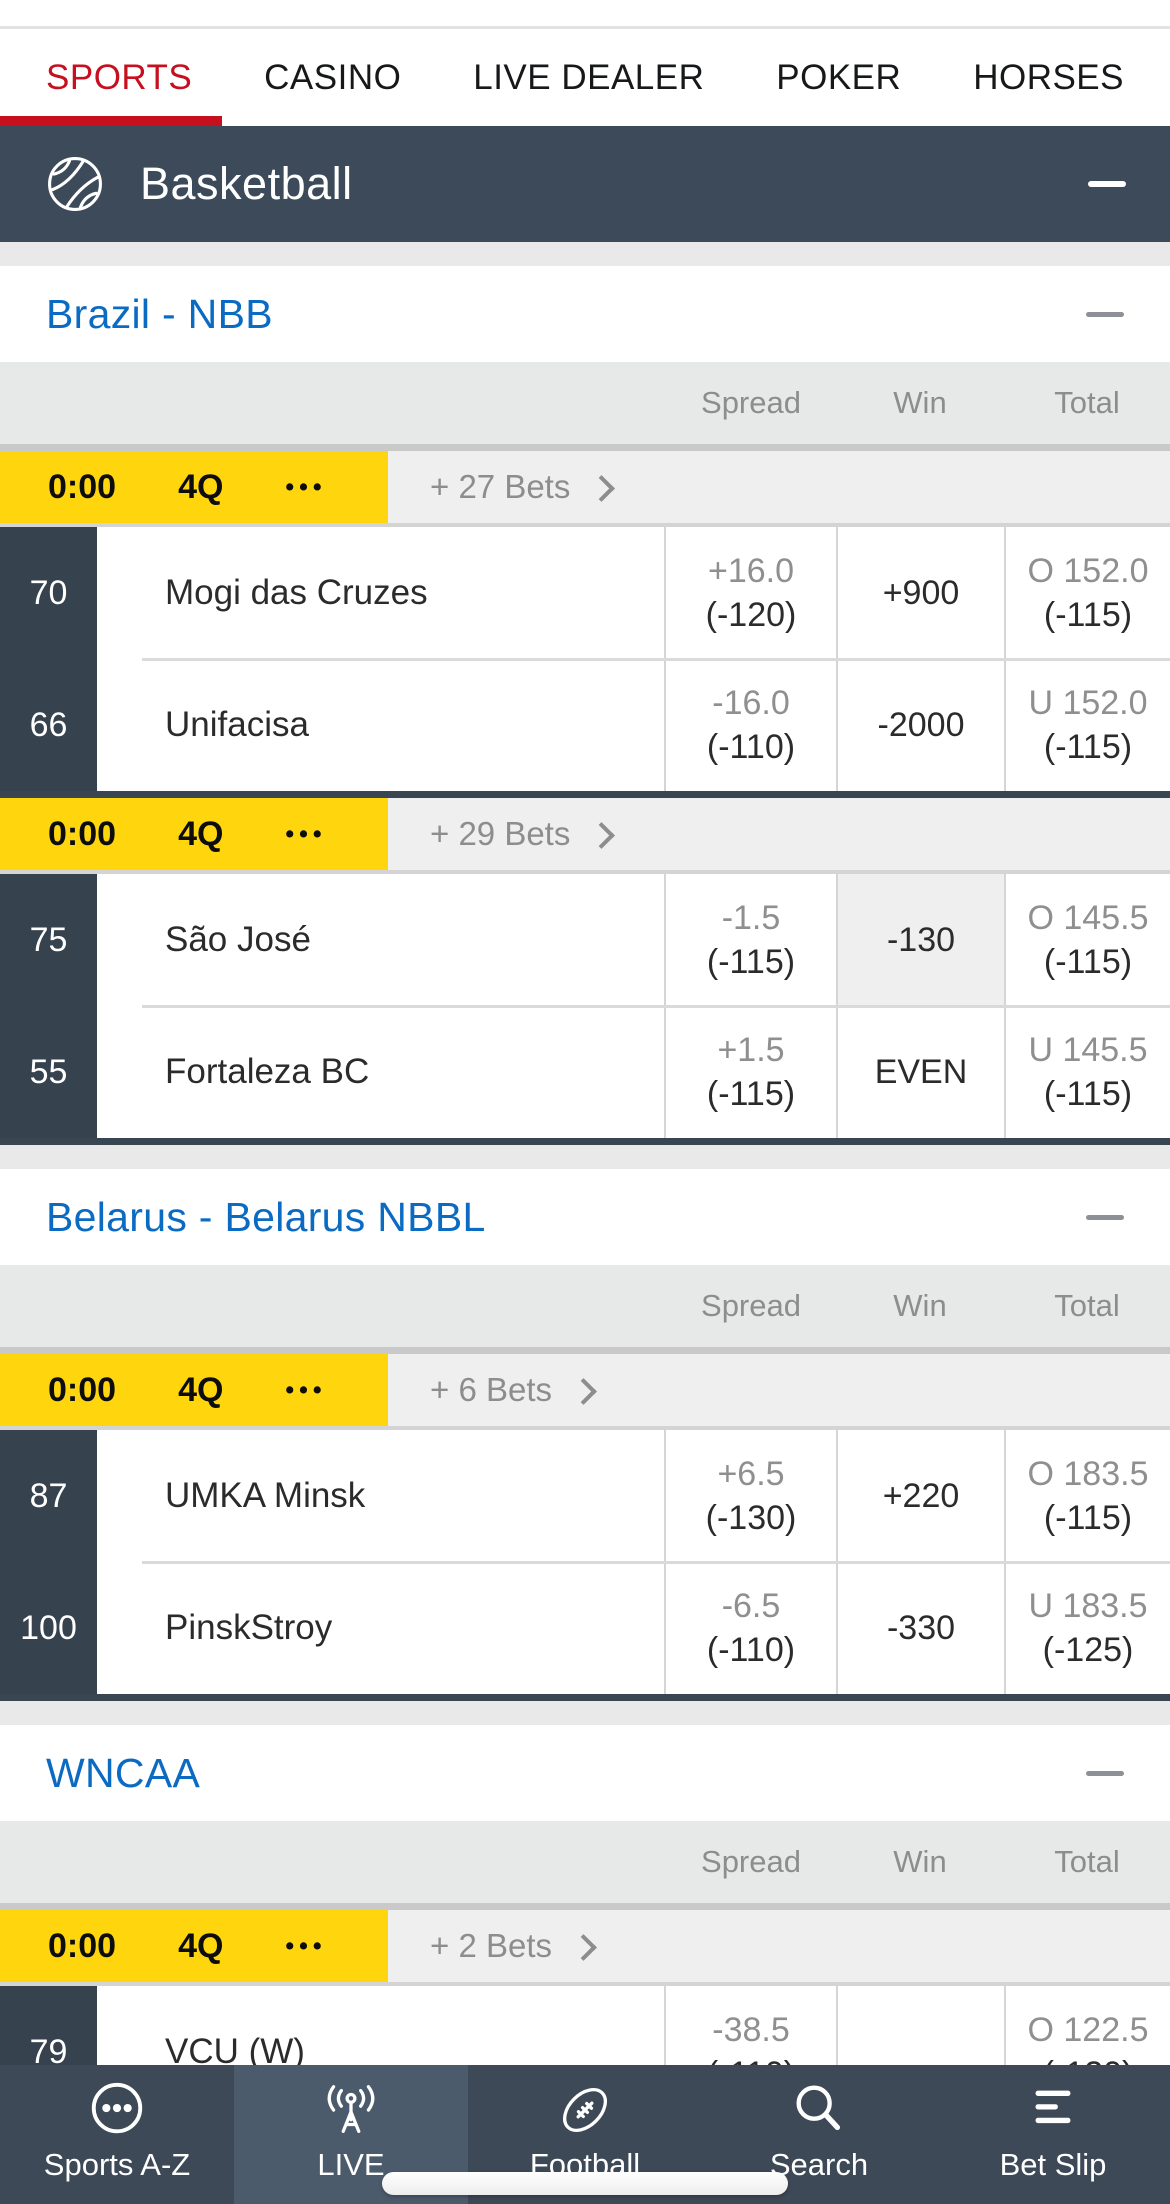  What do you see at coordinates (751, 1094) in the screenshot?
I see `spread-price: (-115)` at bounding box center [751, 1094].